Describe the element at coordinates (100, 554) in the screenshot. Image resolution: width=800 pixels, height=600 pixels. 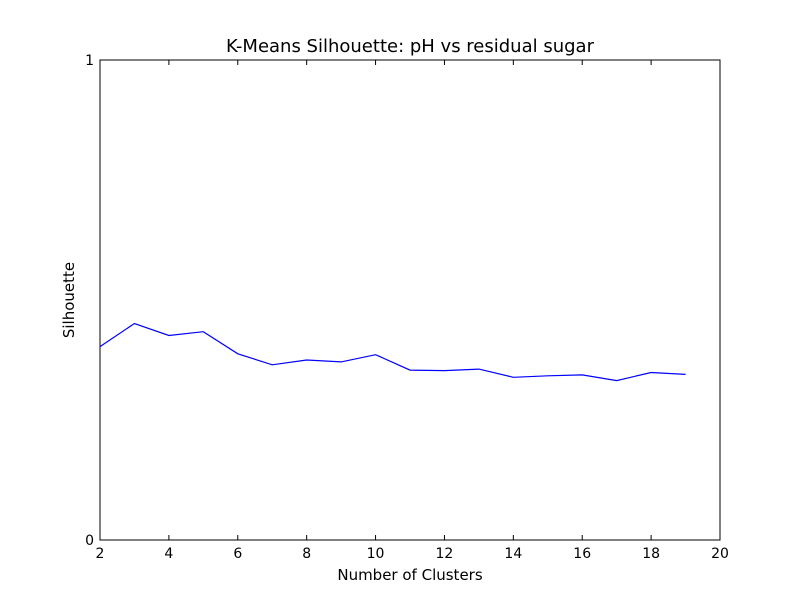
I see `x-tick-label: 2` at that location.